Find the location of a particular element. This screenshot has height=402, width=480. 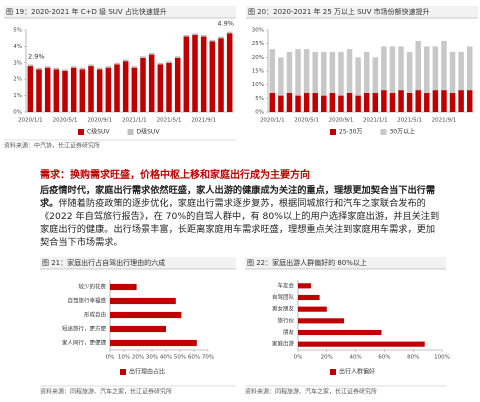

y-tick-label: 1% is located at coordinates (17, 96).